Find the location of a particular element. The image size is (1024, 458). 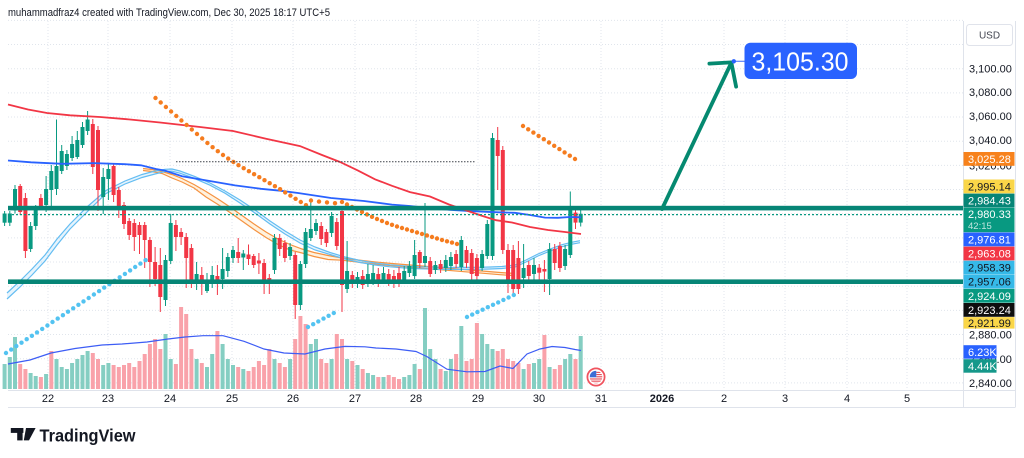

svg-text: 2,880.00 is located at coordinates (990, 336).